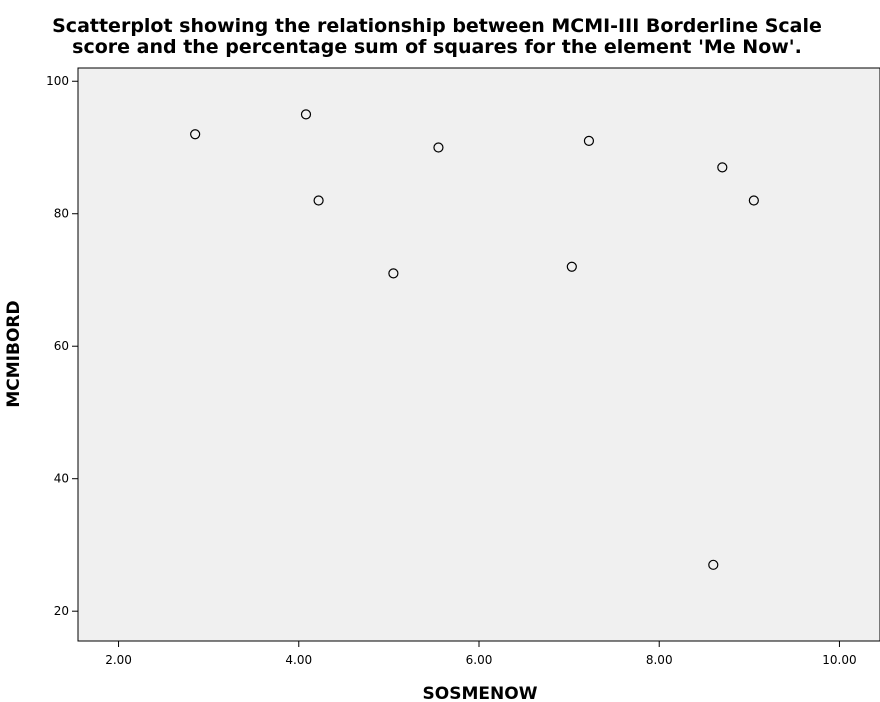  I want to click on y-axis-title: MCMIBORD, so click(14, 353).